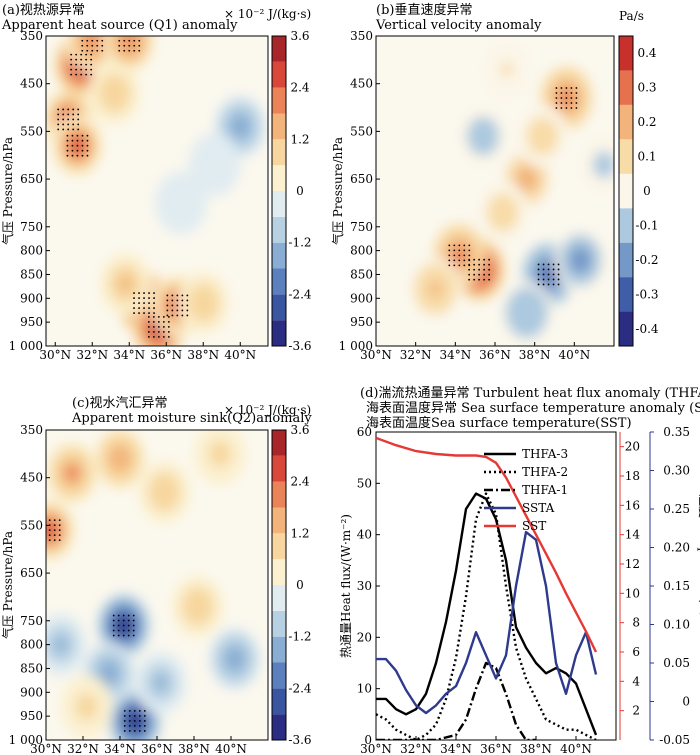 Image resolution: width=700 pixels, height=755 pixels. What do you see at coordinates (636, 711) in the screenshot?
I see `y-mid-tick-label: 2` at bounding box center [636, 711].